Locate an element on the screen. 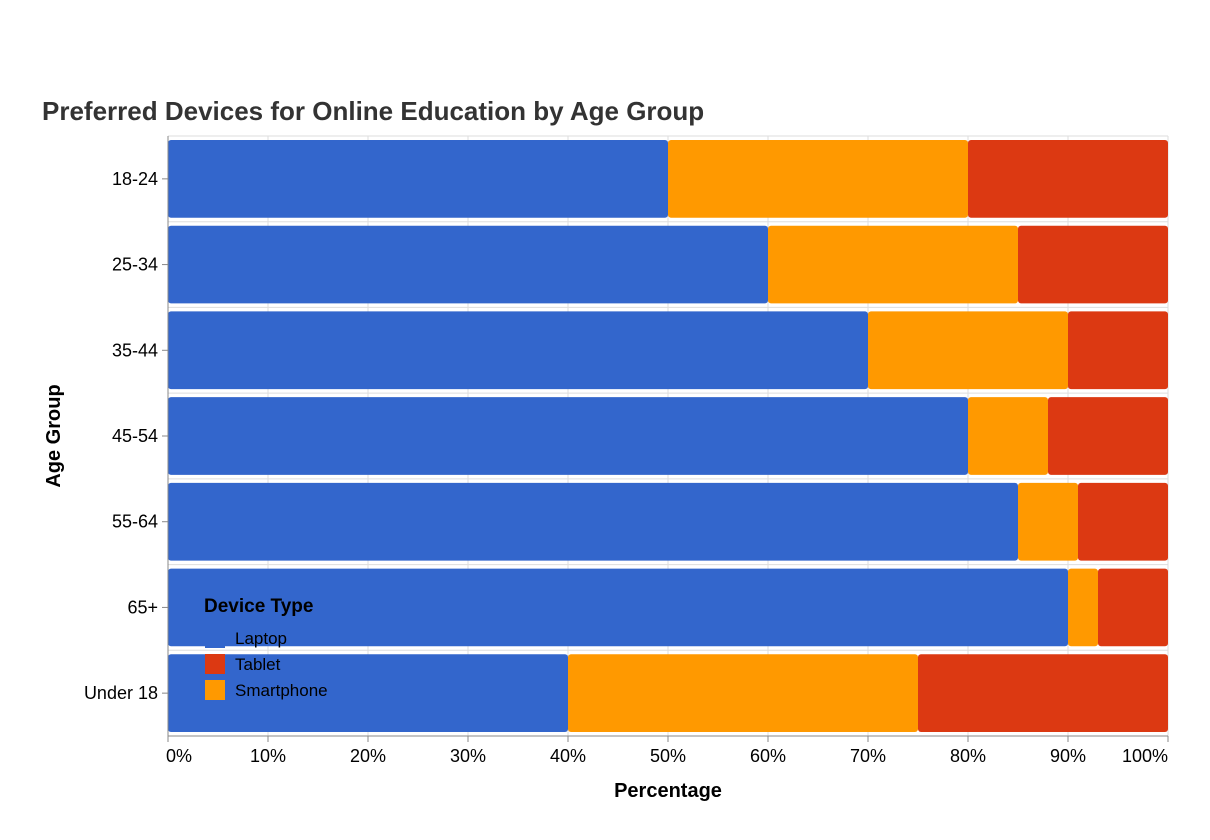 This screenshot has width=1210, height=840. legend: Device Type Laptop Tablet Smartphone is located at coordinates (266, 648).